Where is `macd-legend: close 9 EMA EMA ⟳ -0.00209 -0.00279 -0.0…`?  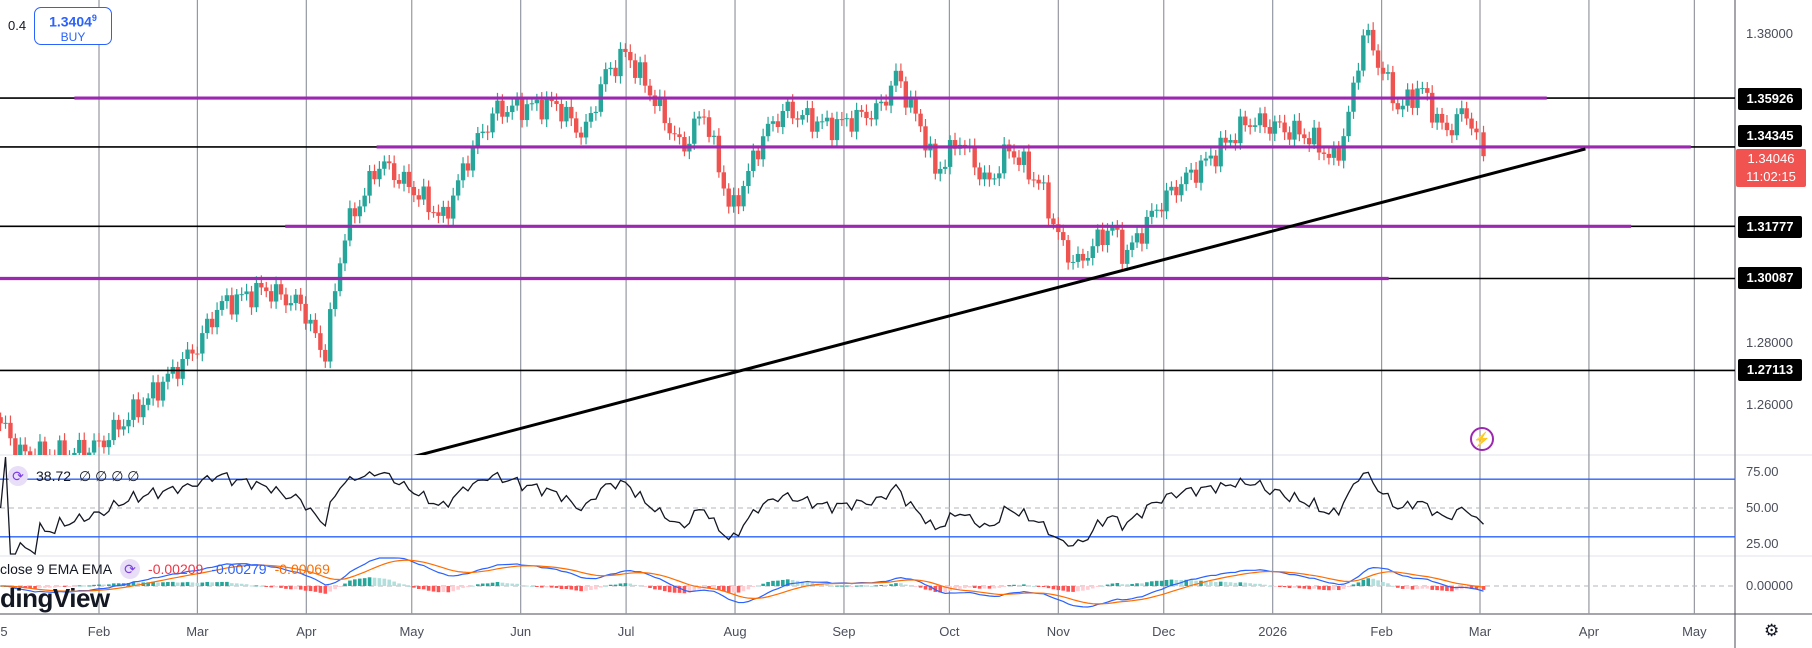 macd-legend: close 9 EMA EMA ⟳ -0.00209 -0.00279 -0.0… is located at coordinates (165, 569).